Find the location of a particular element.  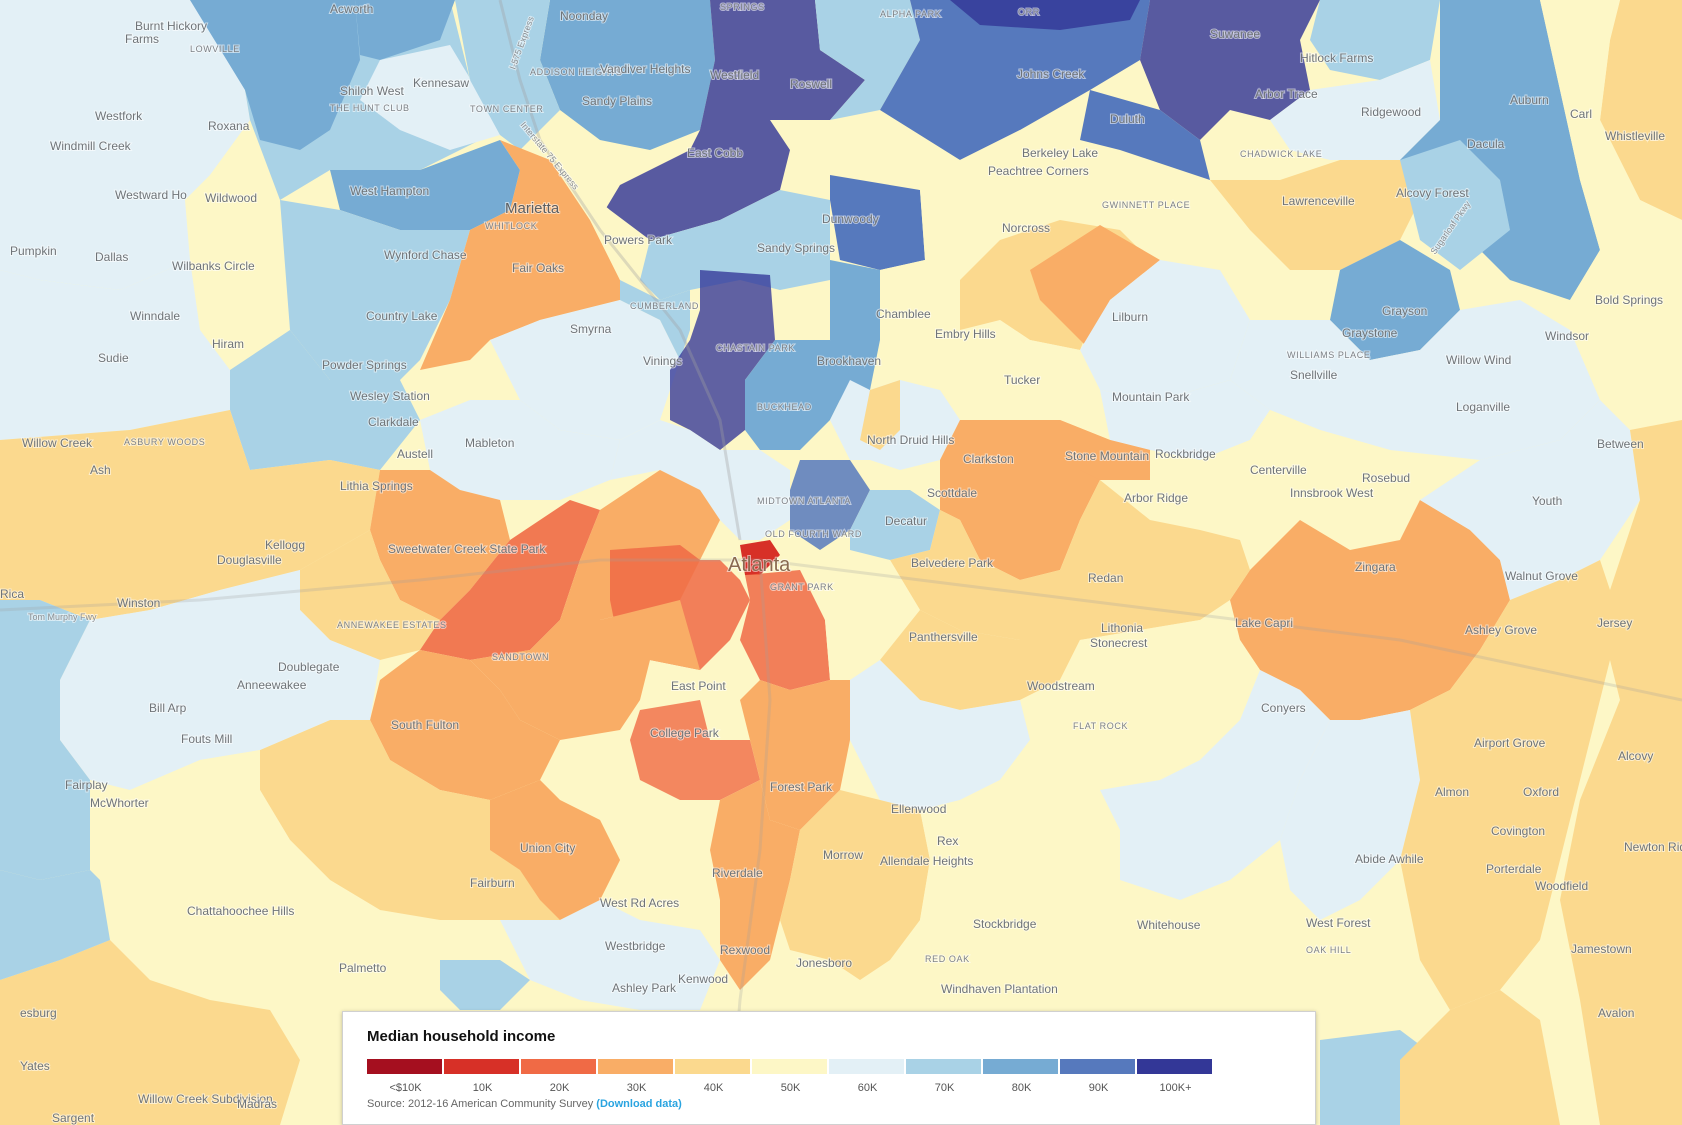

region-northdruid-40k is located at coordinates (880, 415).